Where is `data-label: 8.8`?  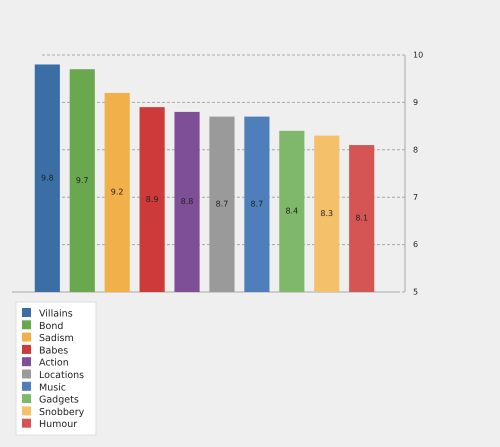 data-label: 8.8 is located at coordinates (187, 201).